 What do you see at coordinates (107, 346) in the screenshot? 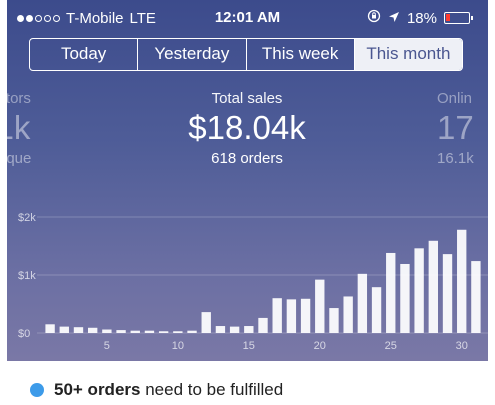
I see `x-tick-label: 5` at bounding box center [107, 346].